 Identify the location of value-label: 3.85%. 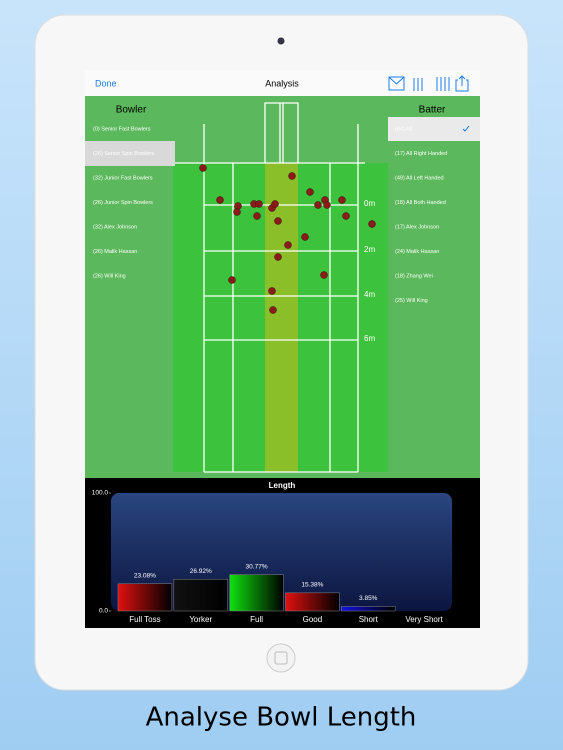
(368, 598).